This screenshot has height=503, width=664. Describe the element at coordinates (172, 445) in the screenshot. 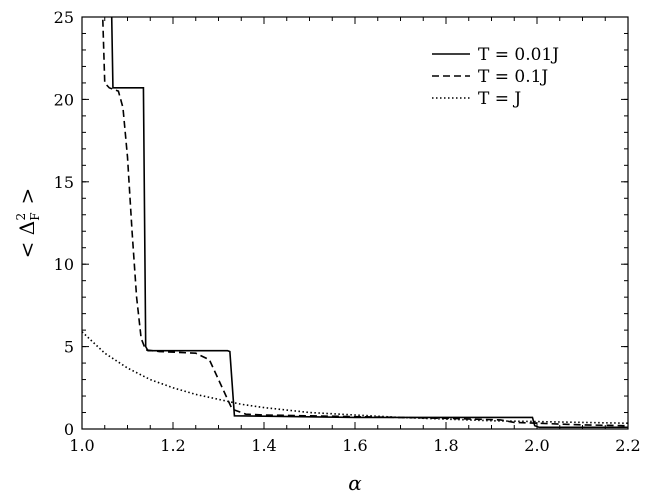

I see `x-tick-label: 1.2` at that location.